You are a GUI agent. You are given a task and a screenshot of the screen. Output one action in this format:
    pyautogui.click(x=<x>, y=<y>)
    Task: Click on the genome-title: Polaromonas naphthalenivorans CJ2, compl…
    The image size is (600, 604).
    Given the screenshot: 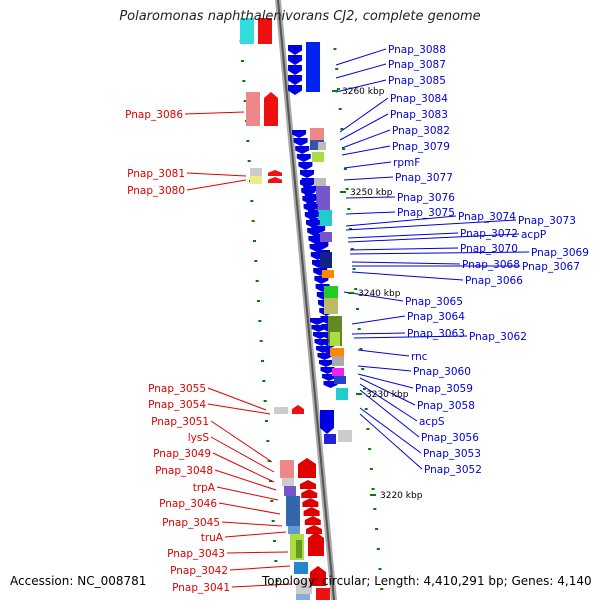 What is the action you would take?
    pyautogui.click(x=300, y=16)
    